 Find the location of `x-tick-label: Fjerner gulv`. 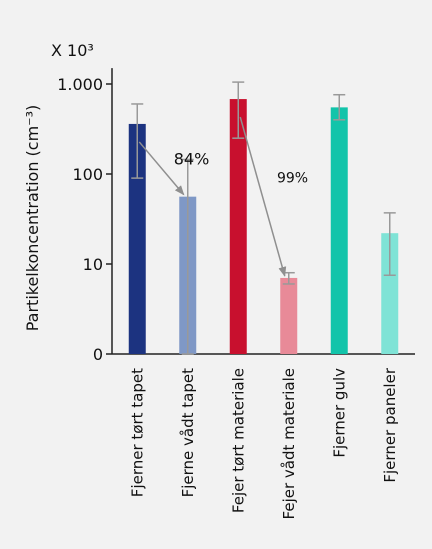

x-tick-label: Fjerner gulv is located at coordinates (339, 413).